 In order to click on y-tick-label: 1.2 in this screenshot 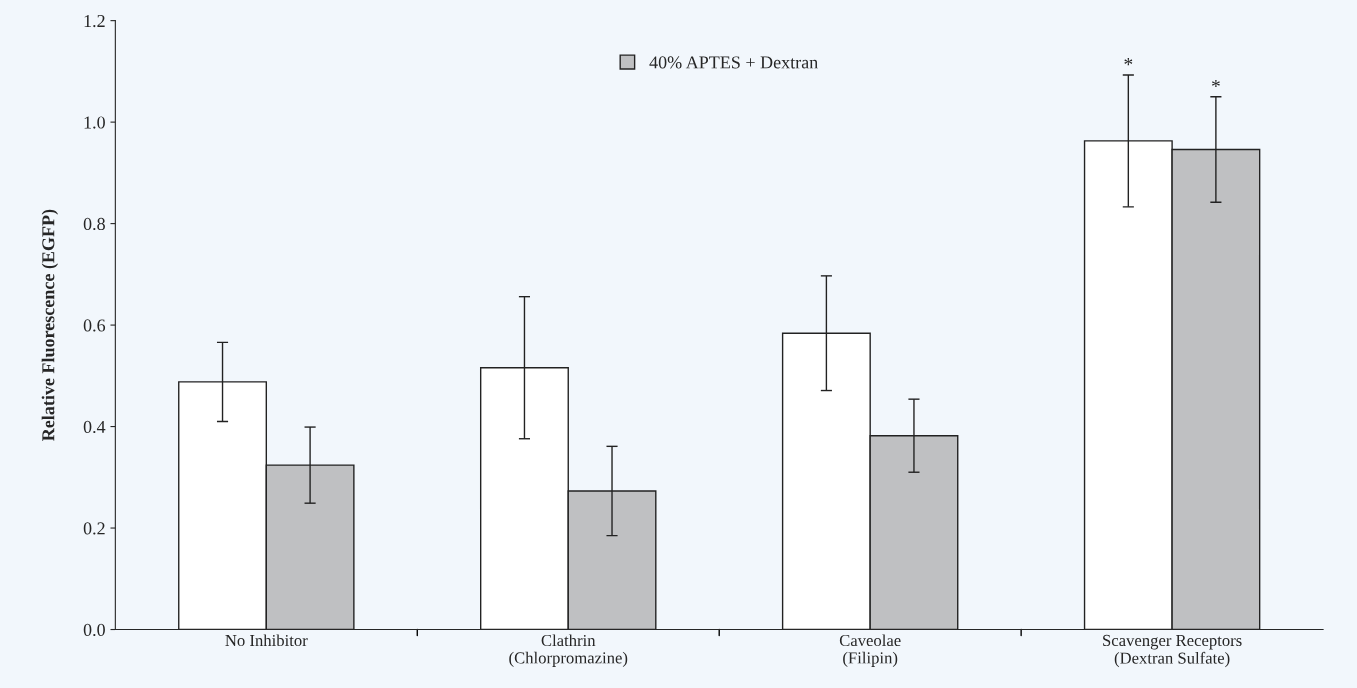, I will do `click(94, 21)`.